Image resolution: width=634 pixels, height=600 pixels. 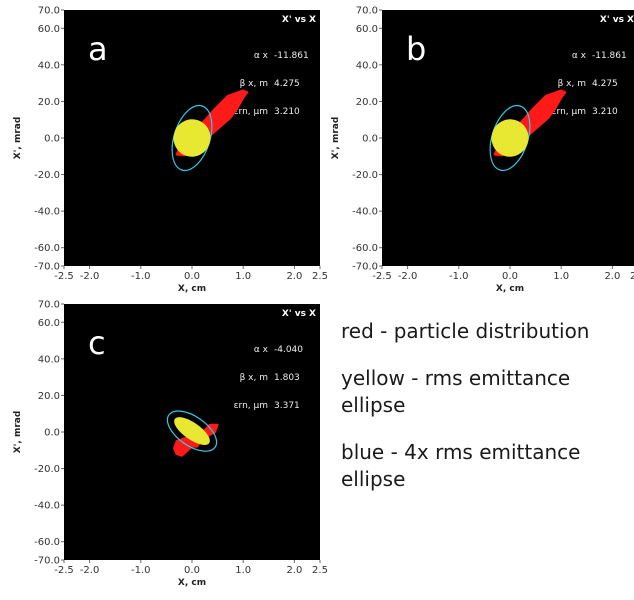 I want to click on panel-letter: b, so click(x=416, y=49).